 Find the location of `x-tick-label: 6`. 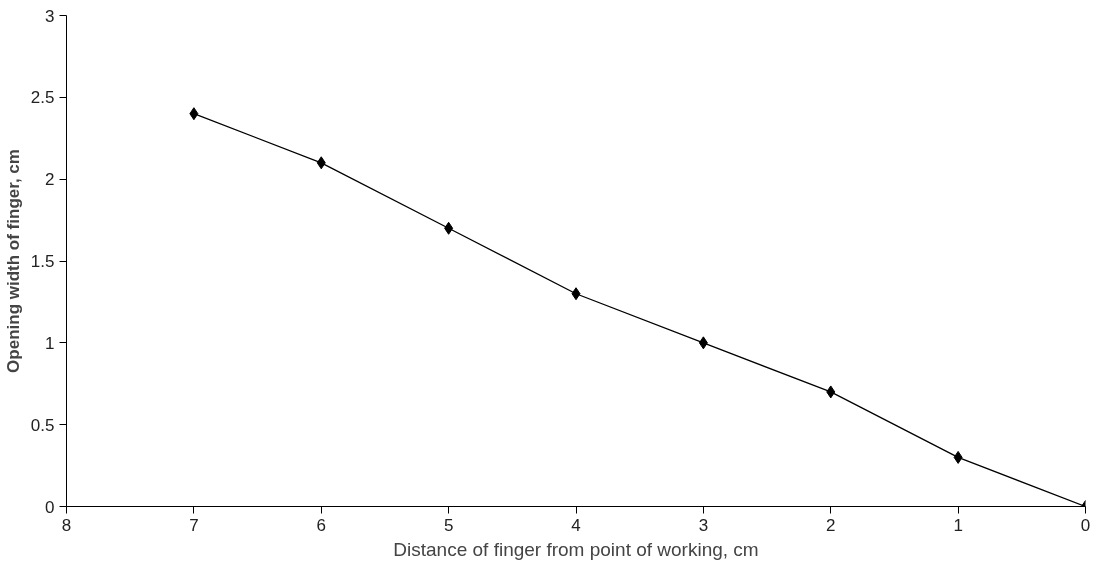

x-tick-label: 6 is located at coordinates (321, 525).